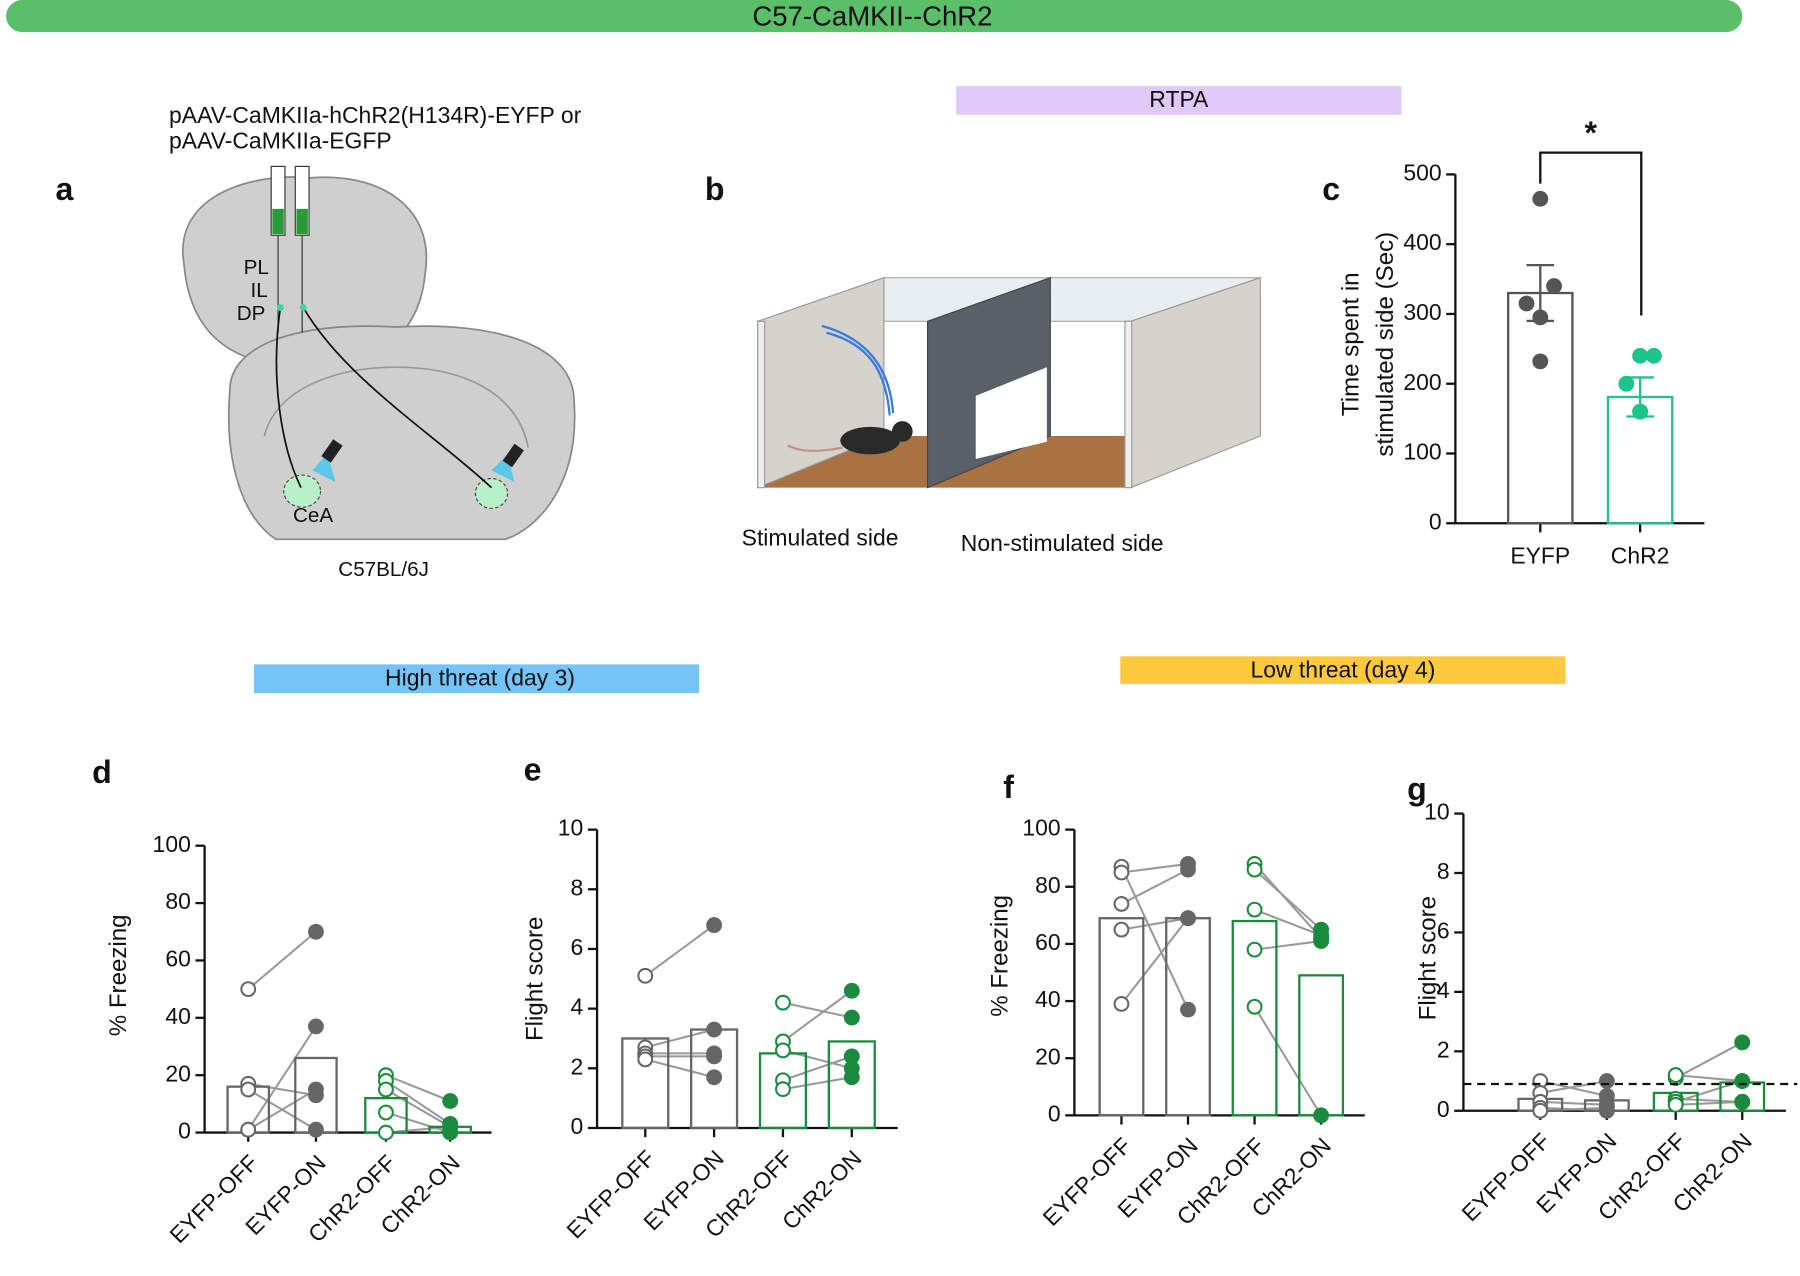  Describe the element at coordinates (480, 677) in the screenshot. I see `banner-text: High threat (day 3)` at that location.